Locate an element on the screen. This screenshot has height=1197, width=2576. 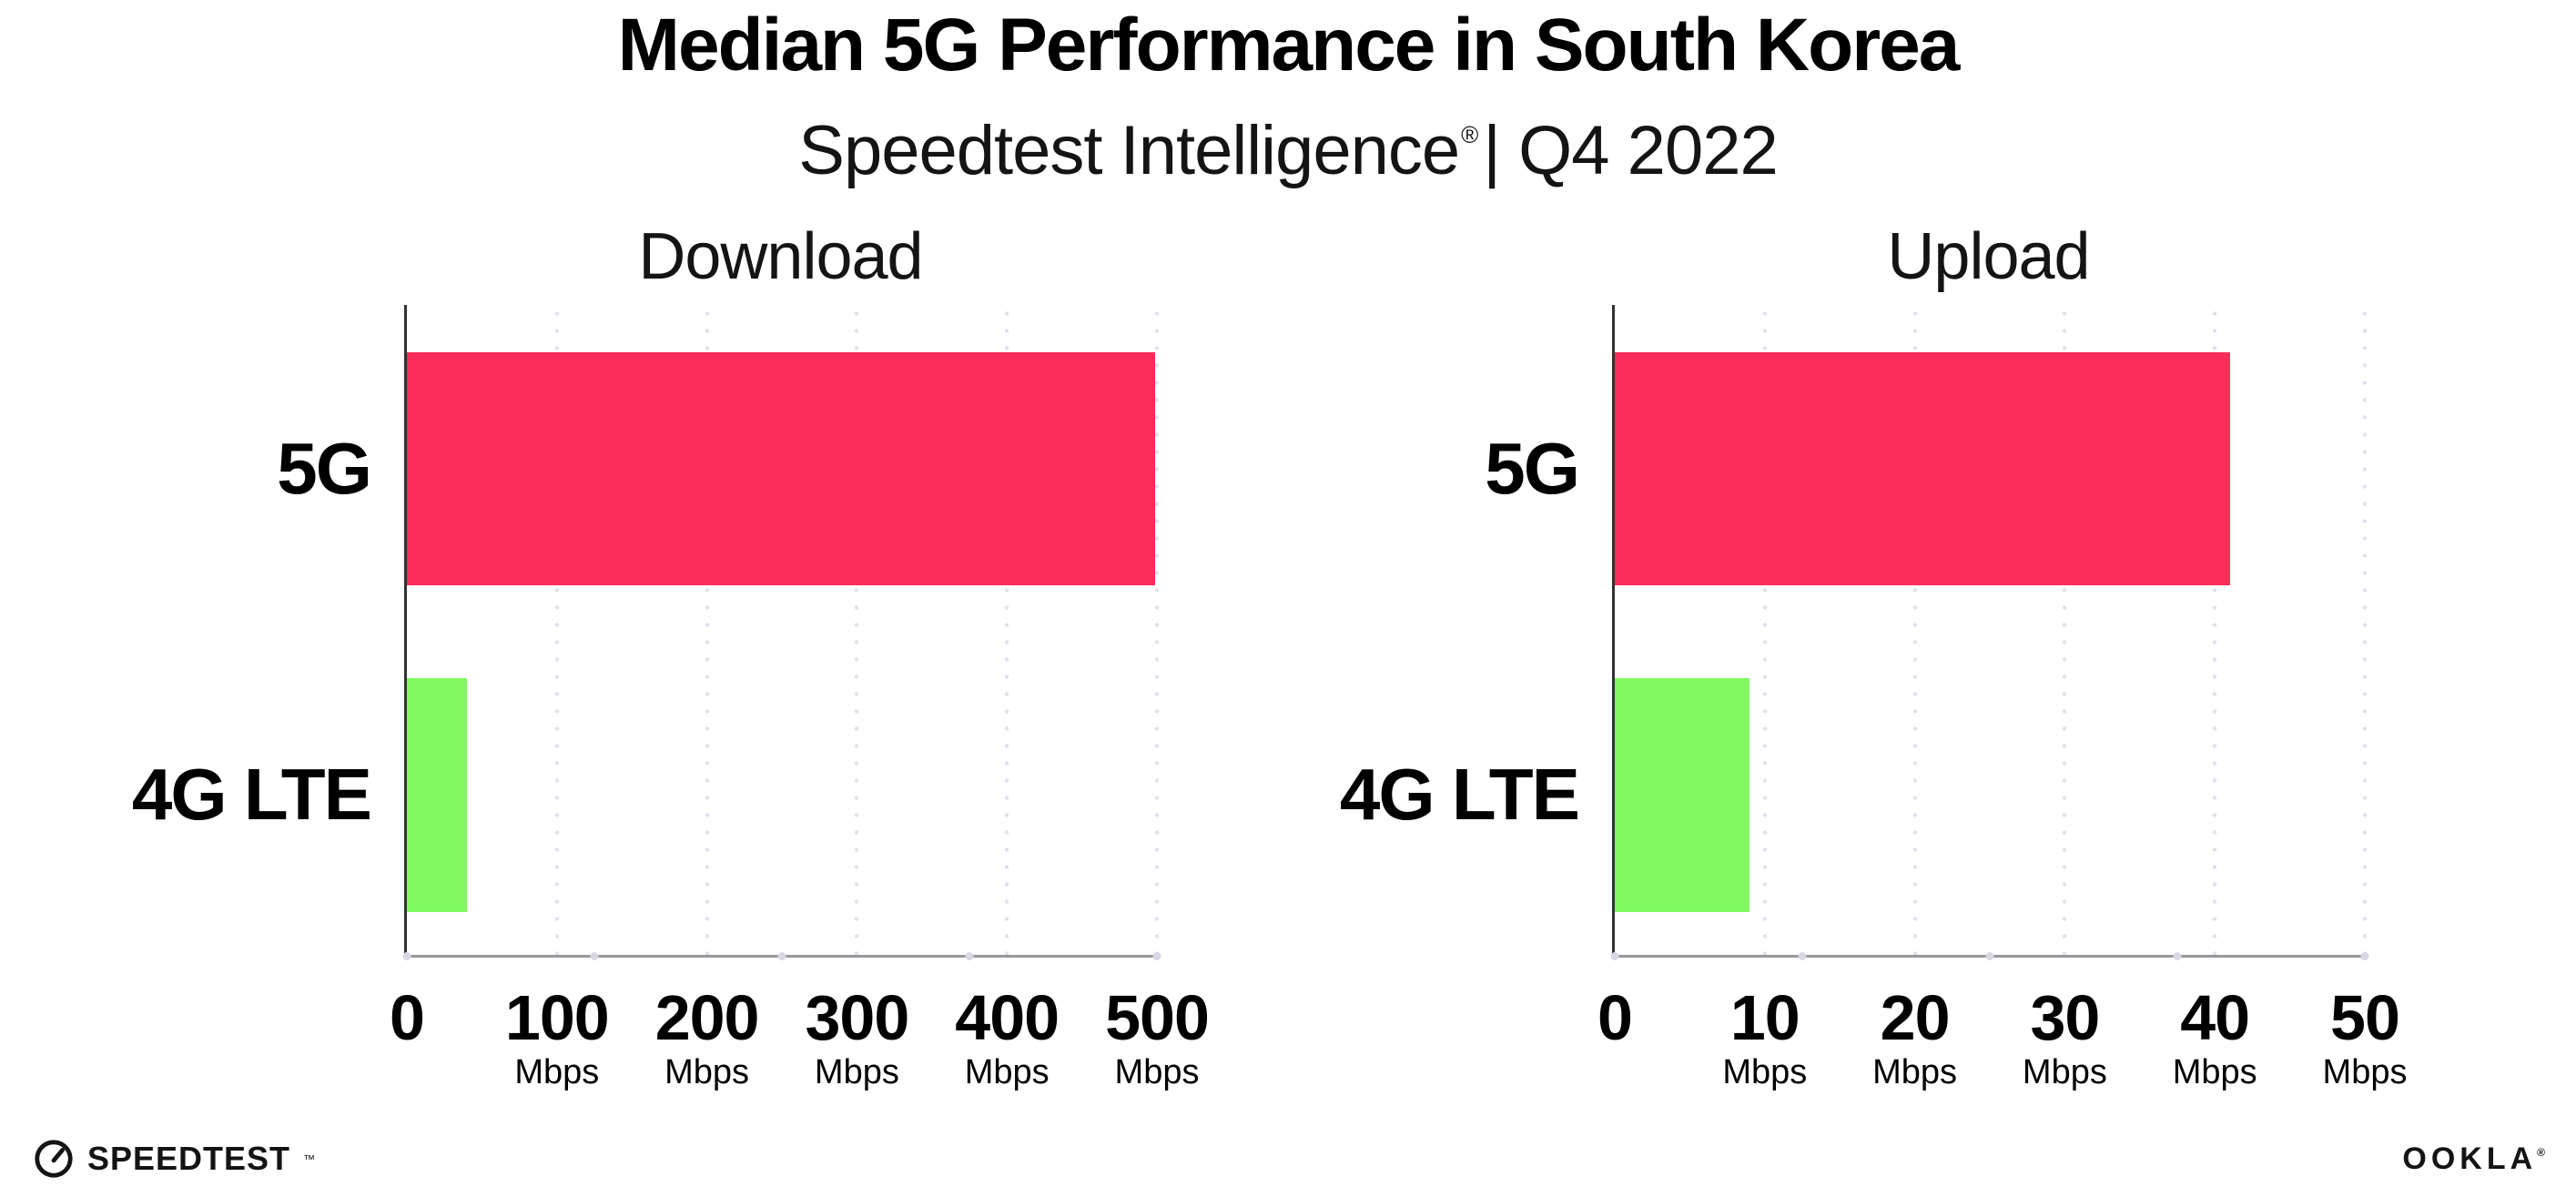
x-tick: 40 Mbps is located at coordinates (2215, 1038).